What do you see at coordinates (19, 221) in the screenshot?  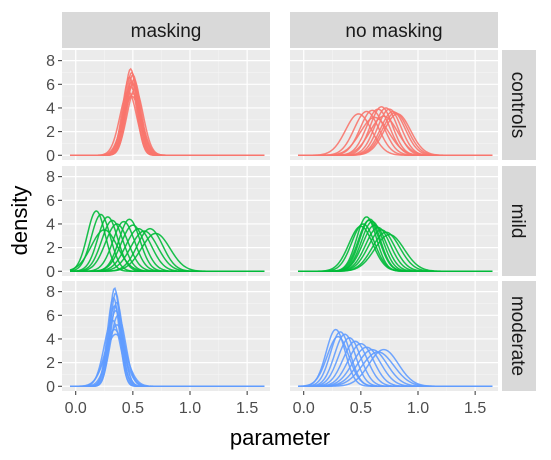 I see `y-axis-title: density` at bounding box center [19, 221].